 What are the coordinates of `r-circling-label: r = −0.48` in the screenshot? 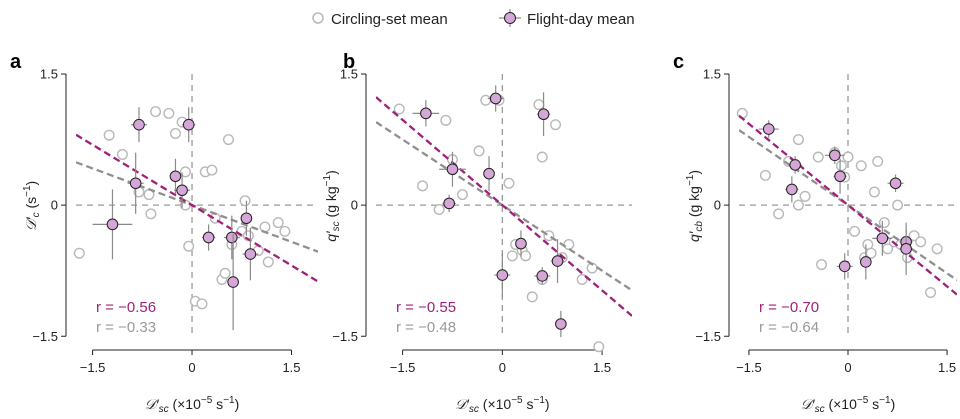 It's located at (426, 327).